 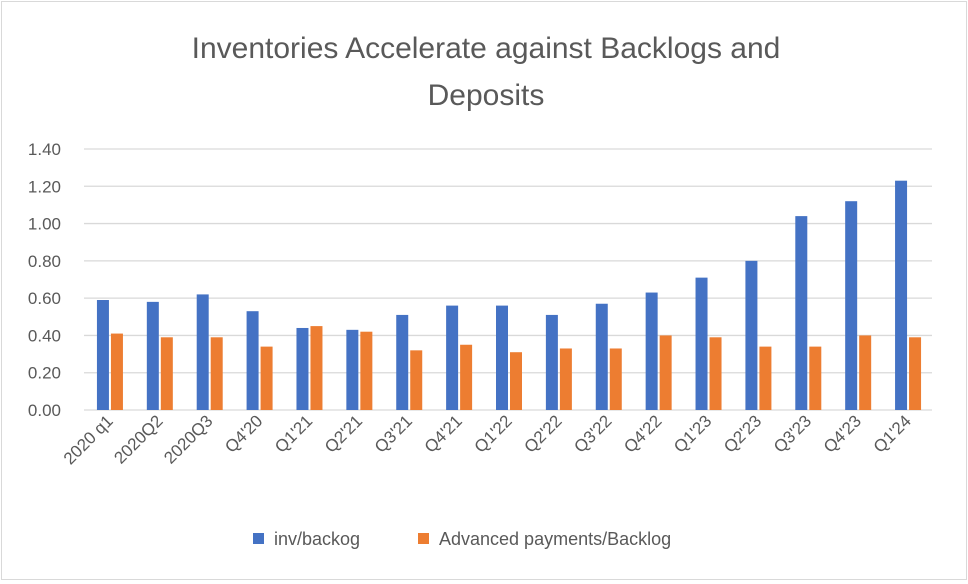 I want to click on y-tick-label: 0.60, so click(x=44, y=298).